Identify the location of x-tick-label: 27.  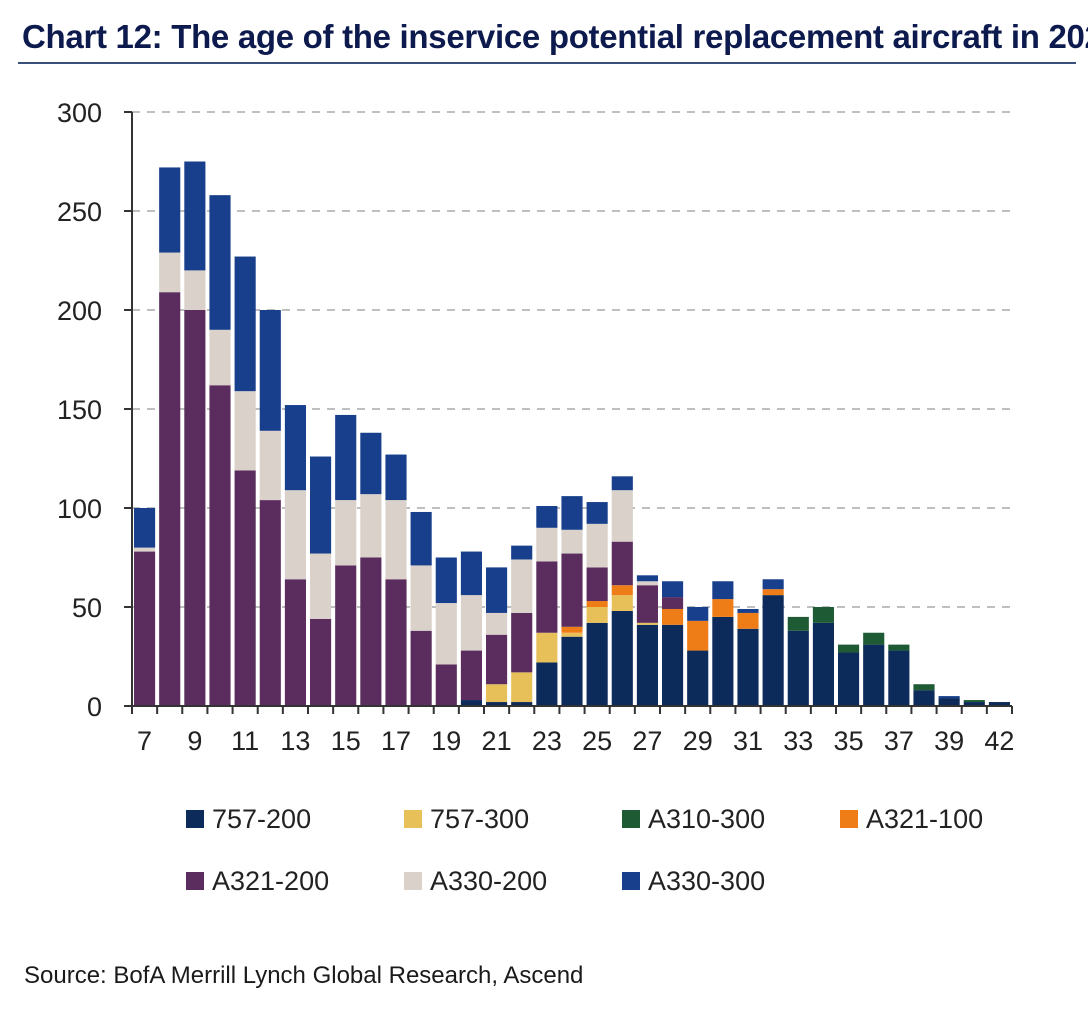
(647, 741).